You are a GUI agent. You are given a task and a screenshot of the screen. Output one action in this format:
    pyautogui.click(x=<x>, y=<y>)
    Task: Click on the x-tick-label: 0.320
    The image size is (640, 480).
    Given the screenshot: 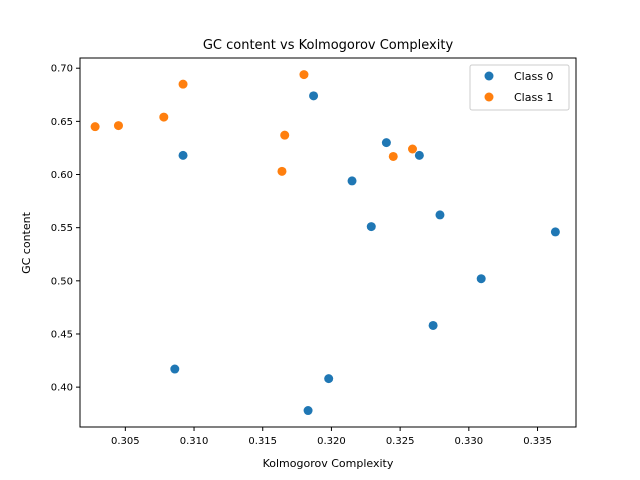 What is the action you would take?
    pyautogui.click(x=331, y=441)
    